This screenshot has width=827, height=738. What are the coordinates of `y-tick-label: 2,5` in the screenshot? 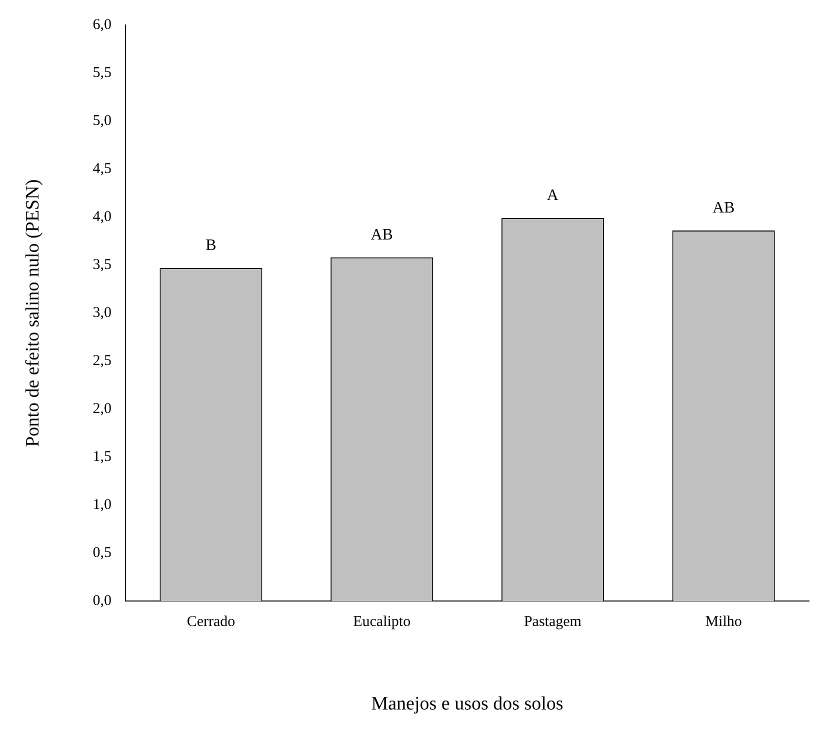 It's located at (102, 361).